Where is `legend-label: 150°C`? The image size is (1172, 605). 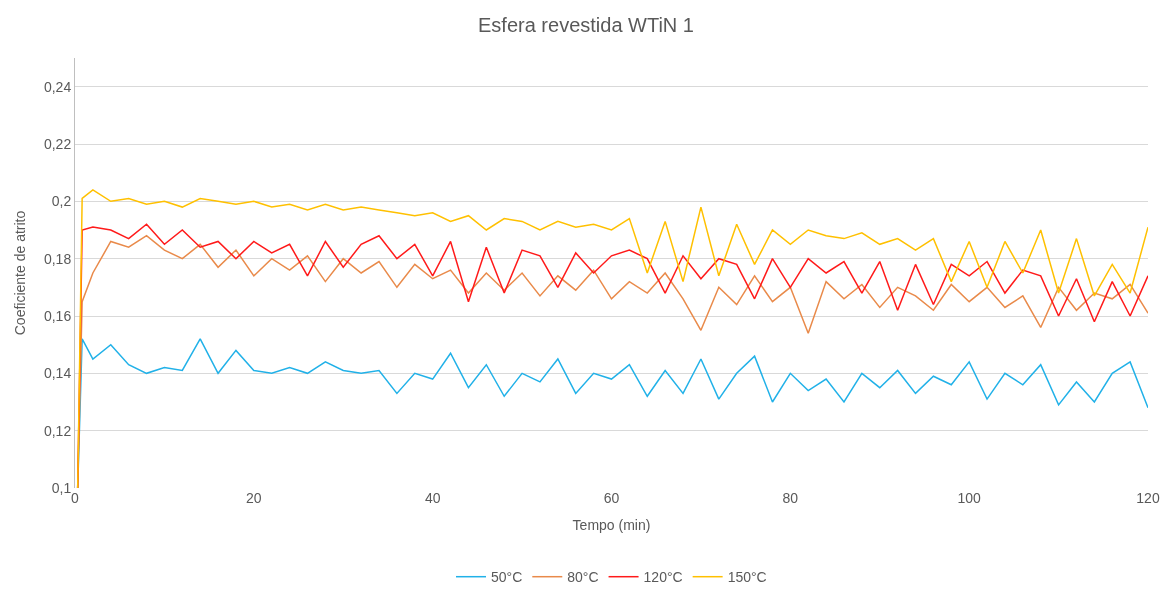 legend-label: 150°C is located at coordinates (747, 577).